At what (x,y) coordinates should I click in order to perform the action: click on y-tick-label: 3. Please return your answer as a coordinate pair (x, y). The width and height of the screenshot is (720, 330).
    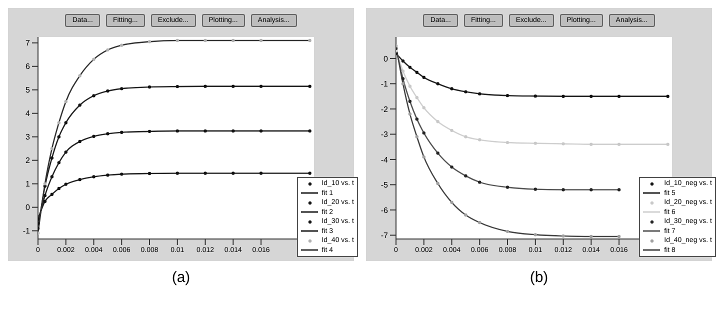
    Looking at the image, I should click on (28, 137).